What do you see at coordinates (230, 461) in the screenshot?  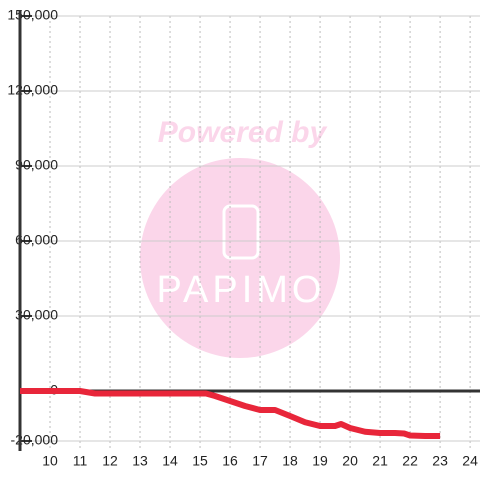 I see `x-tick-label: 16` at bounding box center [230, 461].